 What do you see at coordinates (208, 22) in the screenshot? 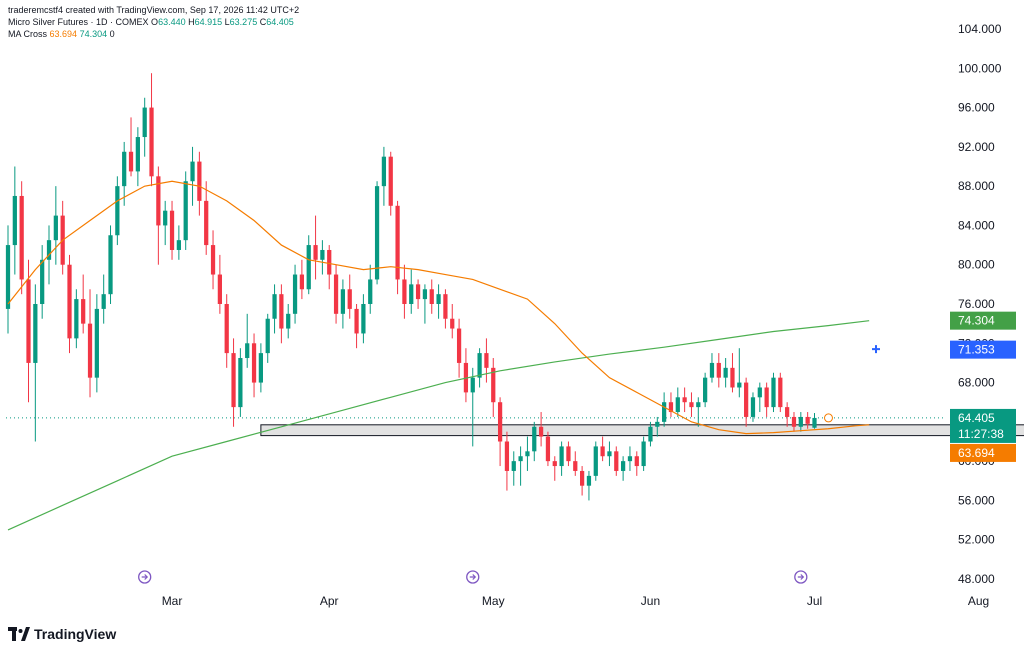
I see `high-value: 64.915` at bounding box center [208, 22].